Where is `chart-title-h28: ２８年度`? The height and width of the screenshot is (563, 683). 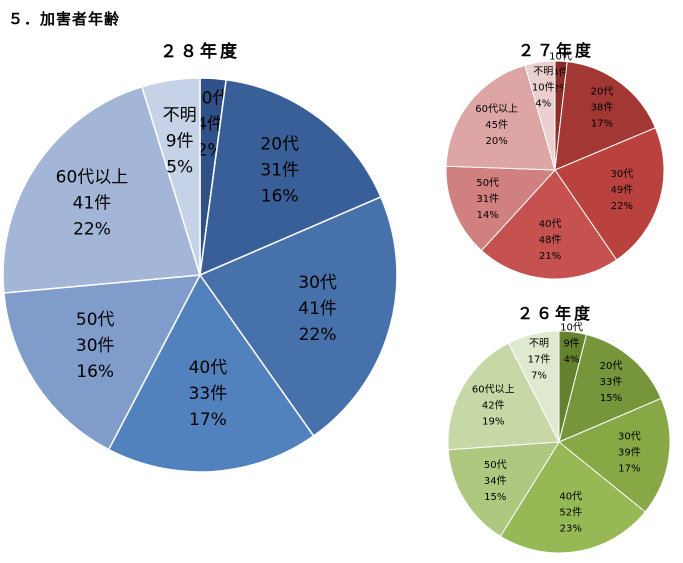
chart-title-h28: ２８年度 is located at coordinates (200, 52).